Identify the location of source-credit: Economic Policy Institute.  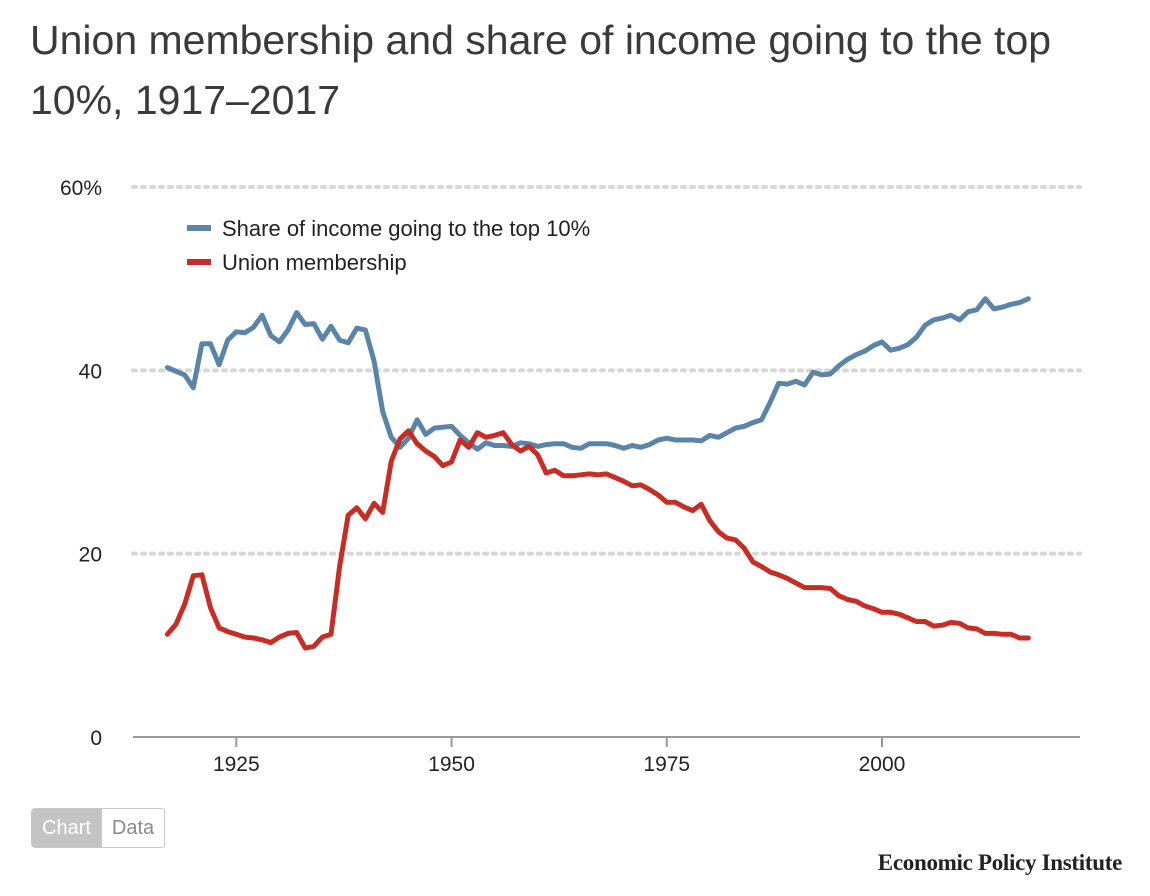
(1000, 862).